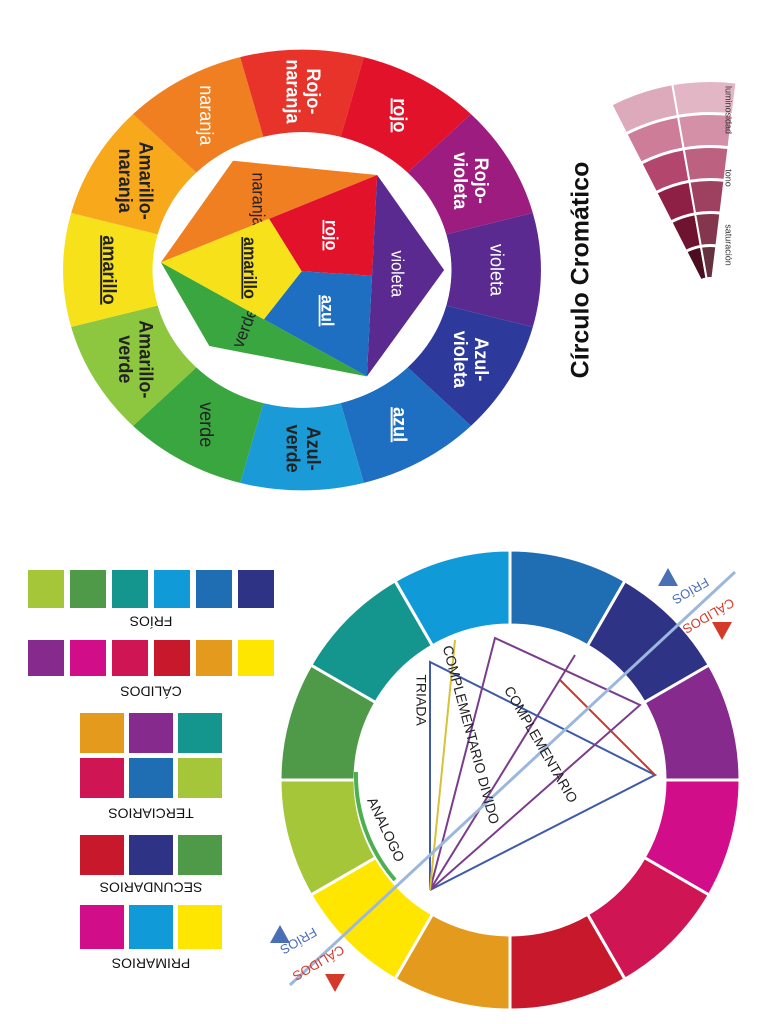 This screenshot has width=768, height=1024. I want to click on segment-label: amarillo, so click(110, 269).